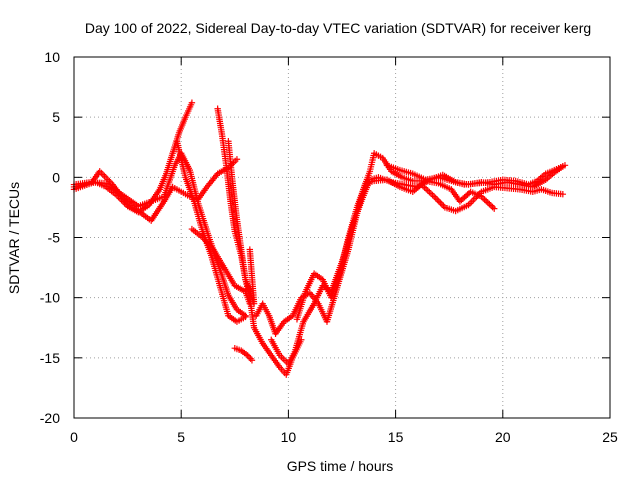 The height and width of the screenshot is (480, 640). I want to click on y-tick-label: -15, so click(50, 358).